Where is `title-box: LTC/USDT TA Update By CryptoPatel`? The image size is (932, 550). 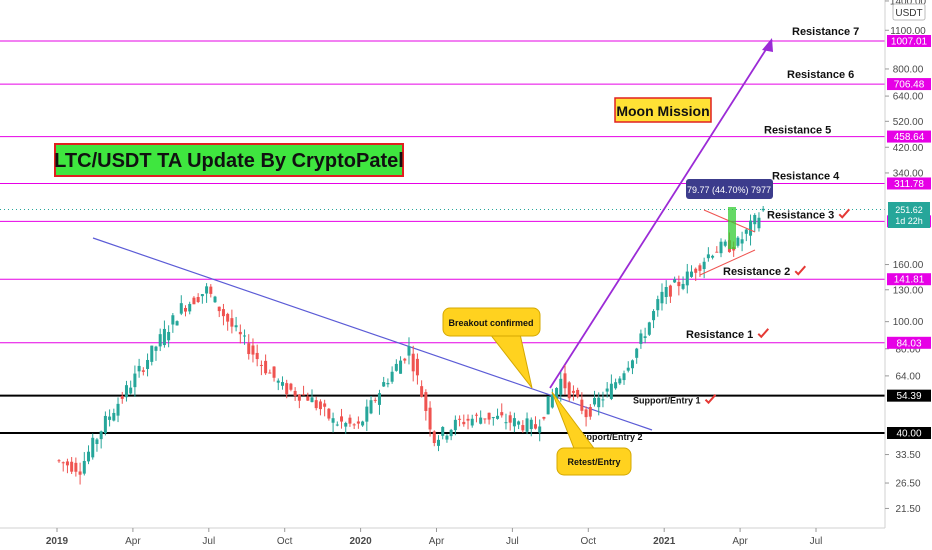
title-box: LTC/USDT TA Update By CryptoPatel is located at coordinates (229, 160).